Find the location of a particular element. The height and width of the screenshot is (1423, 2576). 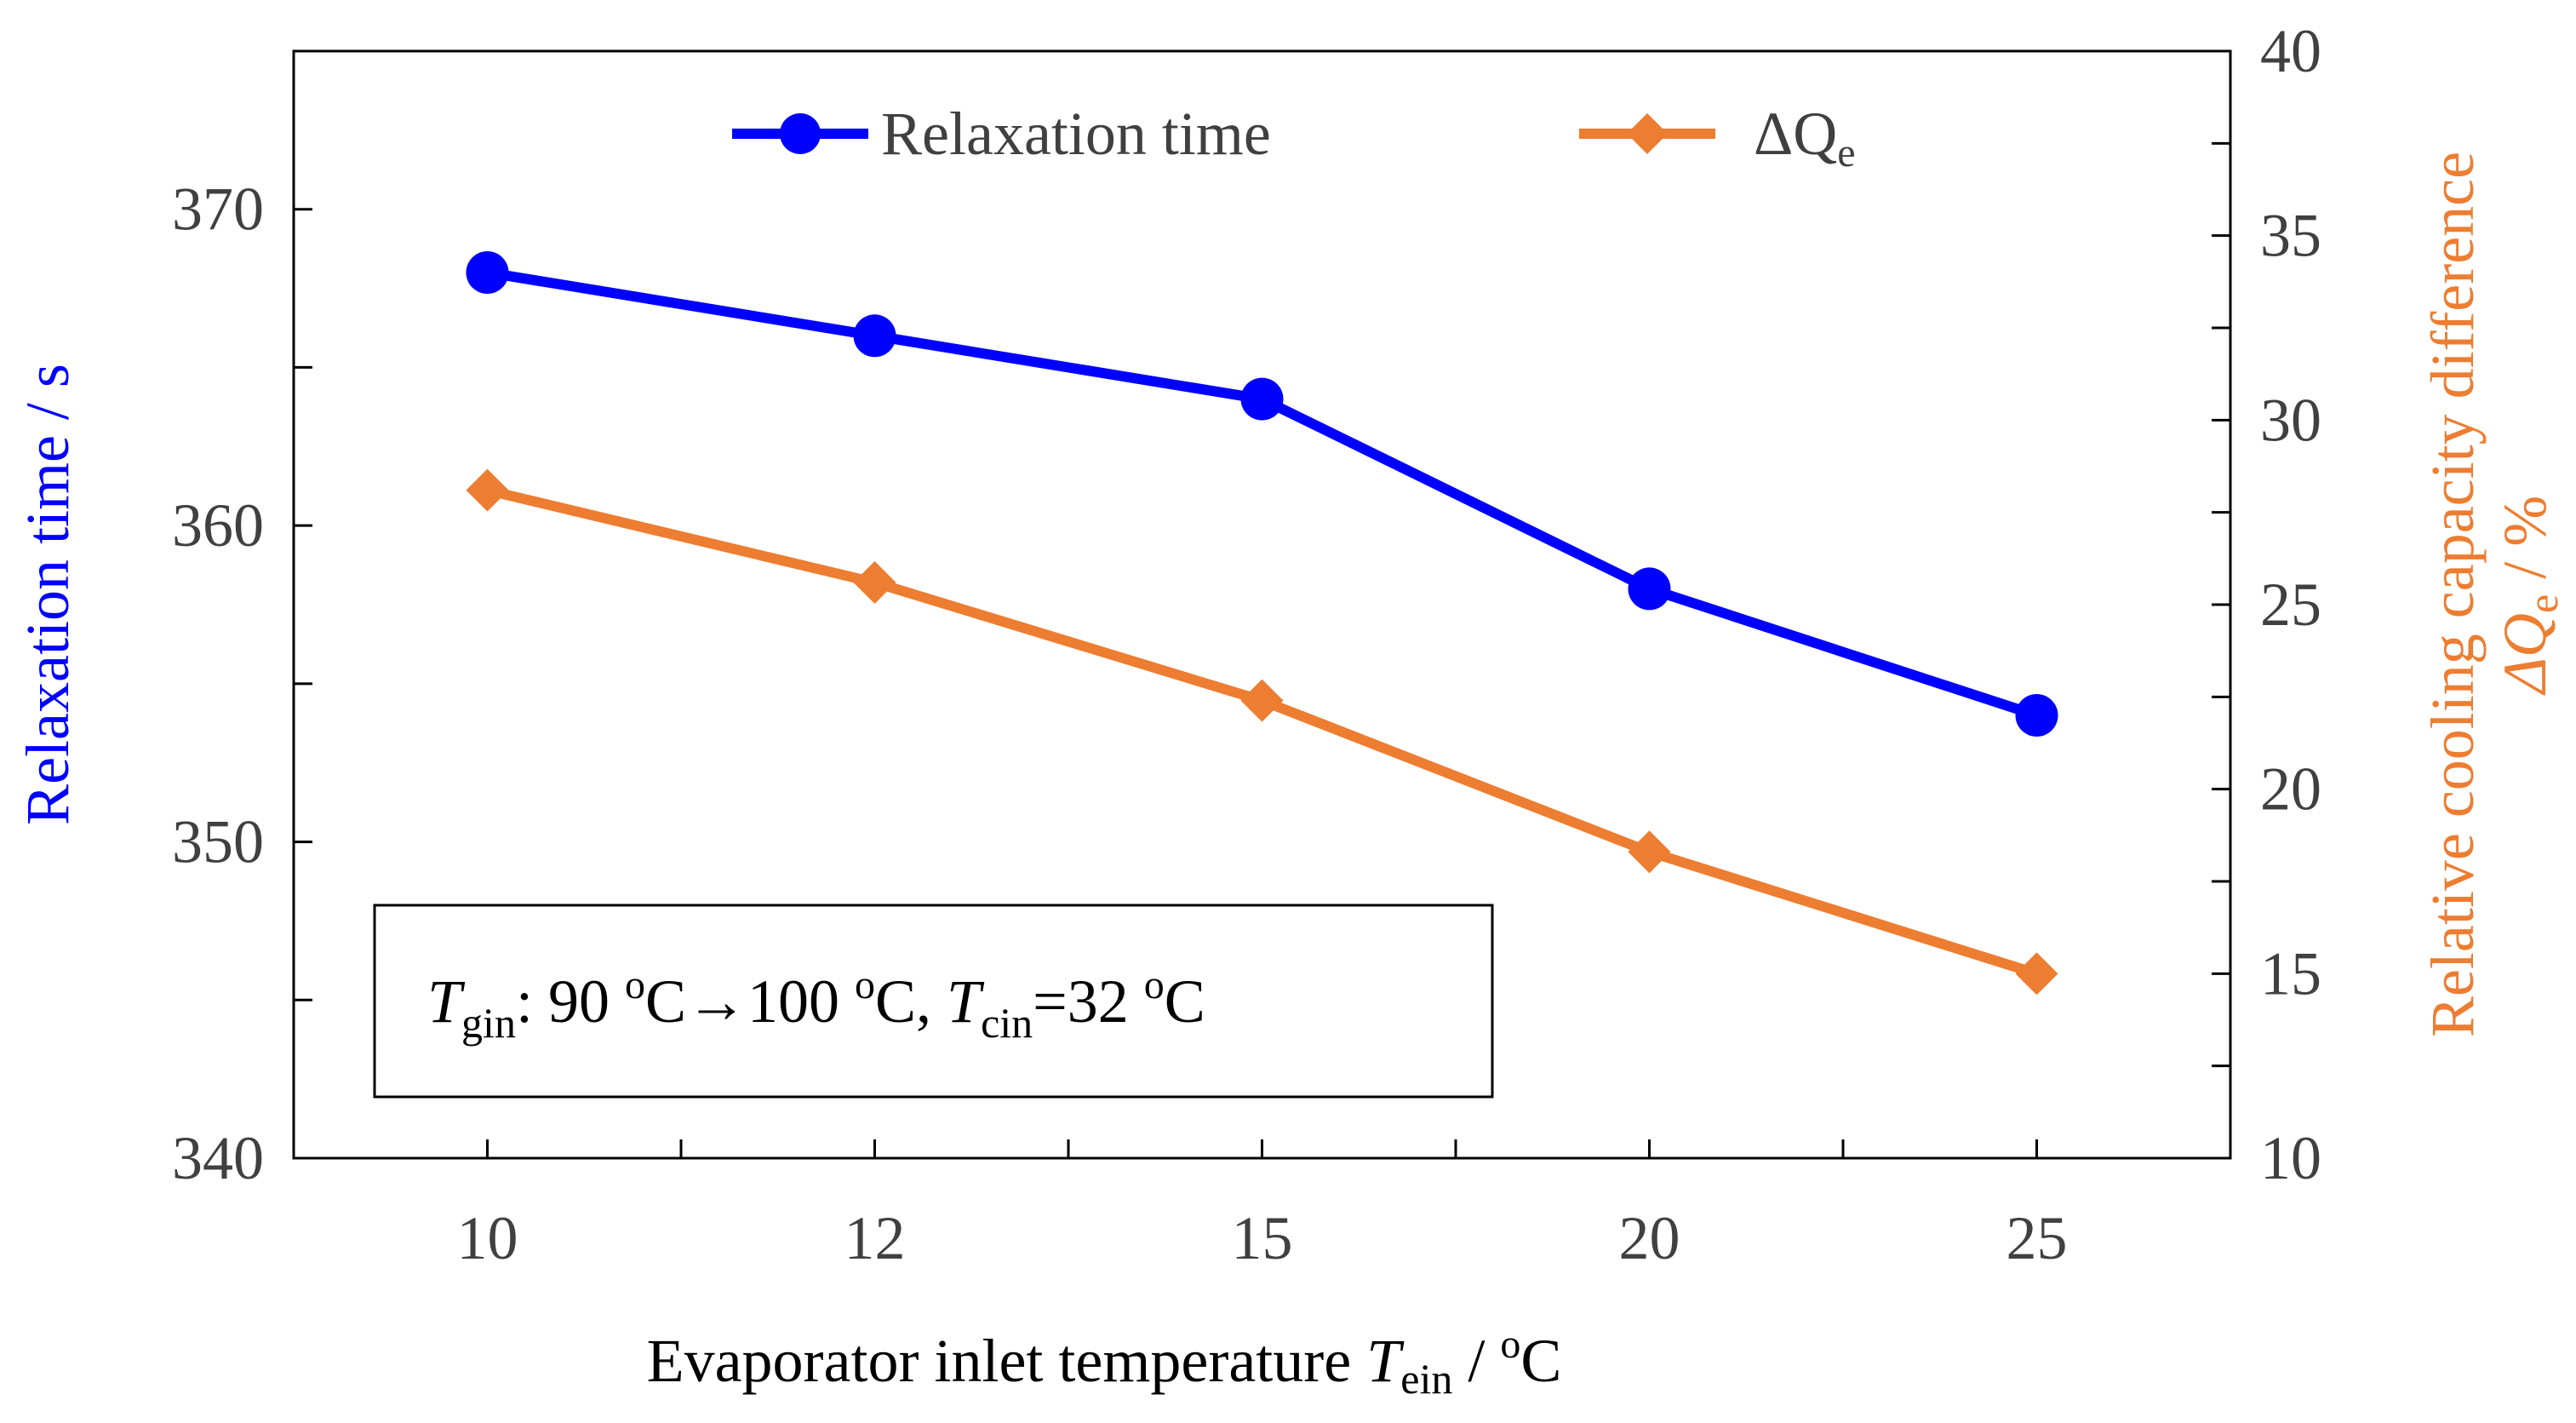

right-y-tick-label: 25 is located at coordinates (2291, 605).